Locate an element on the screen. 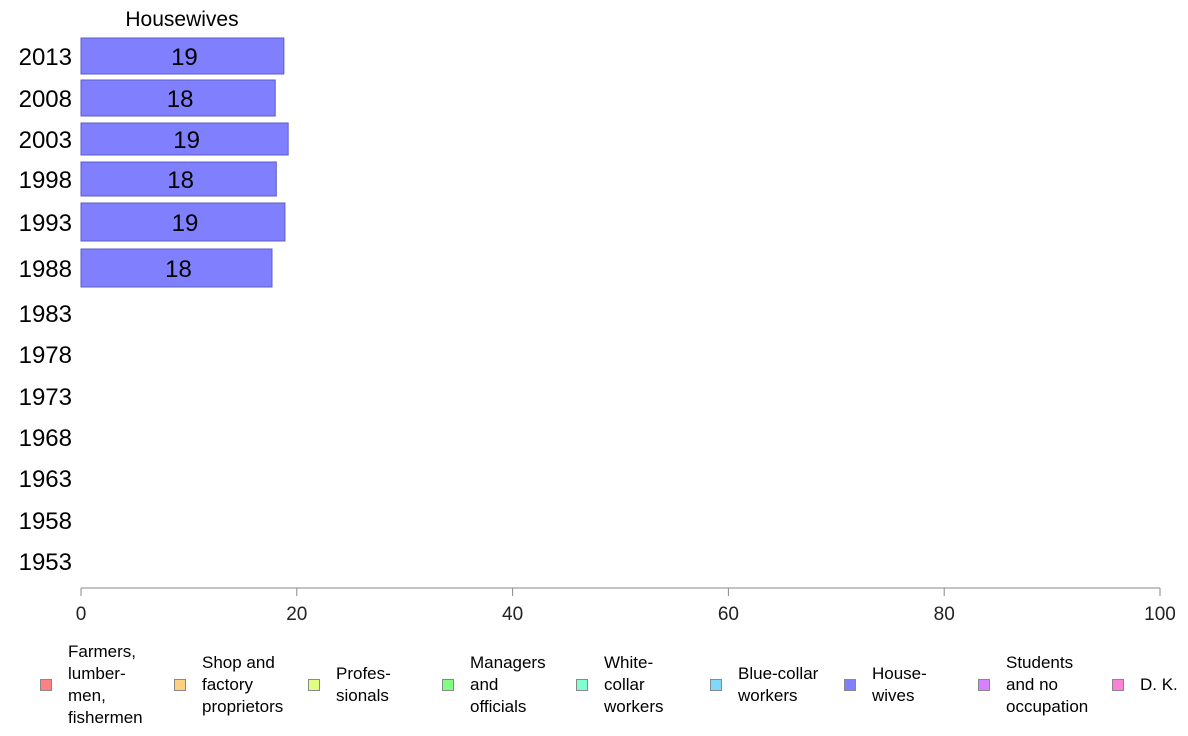 The height and width of the screenshot is (736, 1188). legend-label: Profes- sionals is located at coordinates (363, 684).